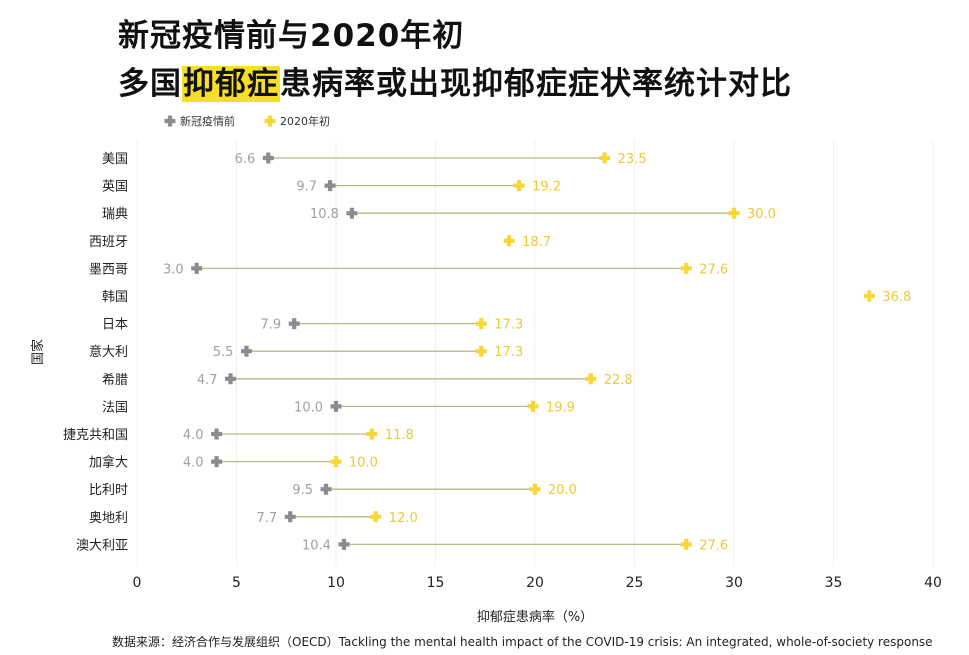  What do you see at coordinates (336, 583) in the screenshot?
I see `x-tick-label: 10` at bounding box center [336, 583].